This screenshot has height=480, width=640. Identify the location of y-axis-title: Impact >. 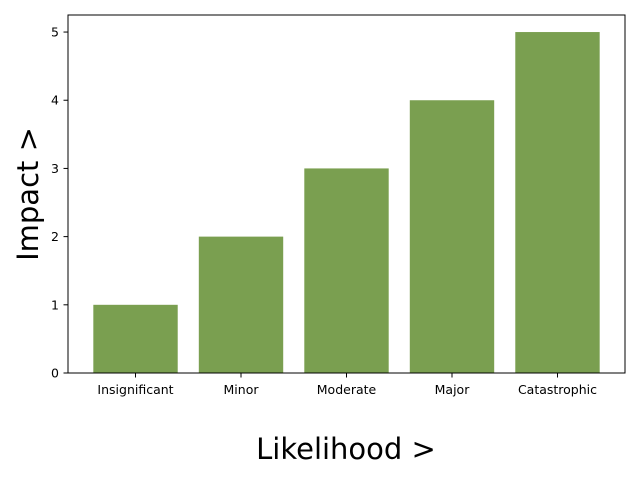
(28, 194).